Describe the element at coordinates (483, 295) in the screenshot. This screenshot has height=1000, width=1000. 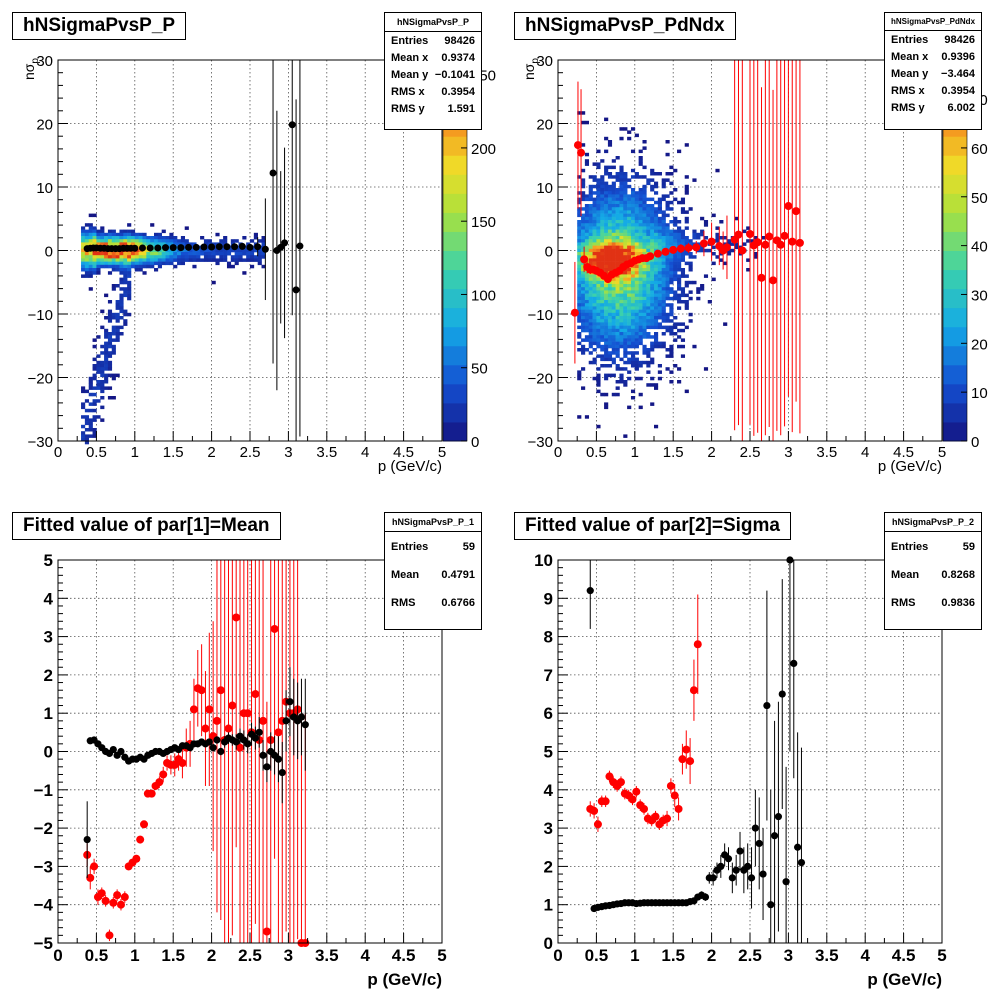
I see `colorbar-label: 100` at that location.